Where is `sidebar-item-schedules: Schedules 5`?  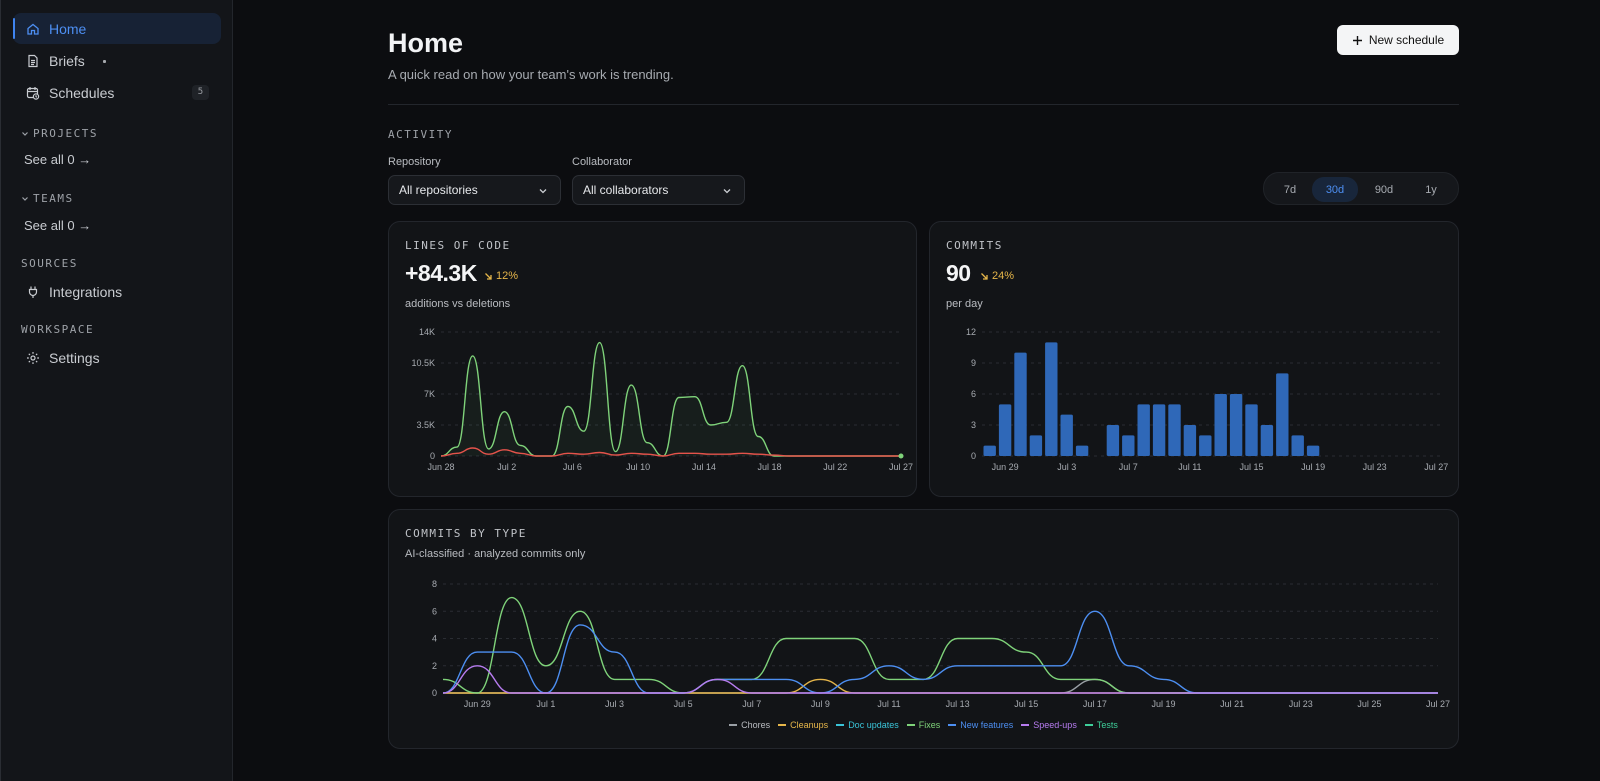 sidebar-item-schedules: Schedules 5 is located at coordinates (117, 92).